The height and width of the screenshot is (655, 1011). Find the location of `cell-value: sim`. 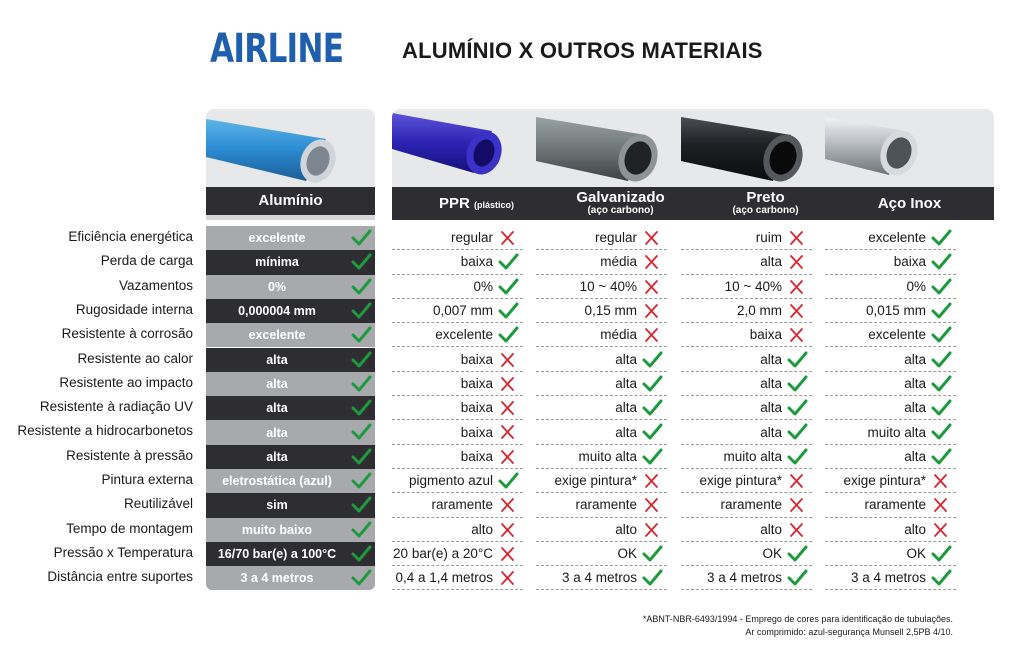

cell-value: sim is located at coordinates (277, 505).